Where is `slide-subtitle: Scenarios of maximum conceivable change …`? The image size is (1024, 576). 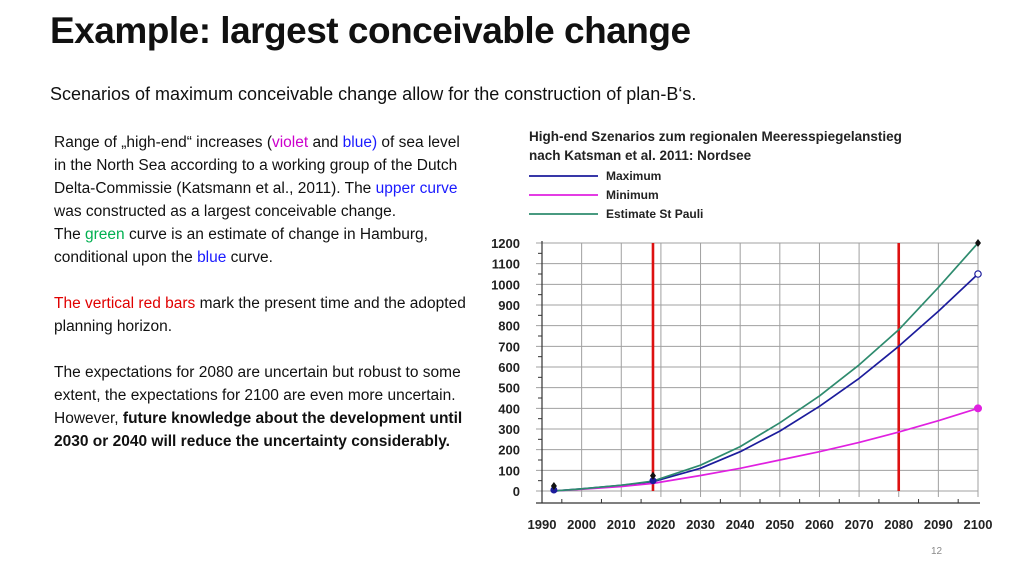 slide-subtitle: Scenarios of maximum conceivable change … is located at coordinates (373, 94).